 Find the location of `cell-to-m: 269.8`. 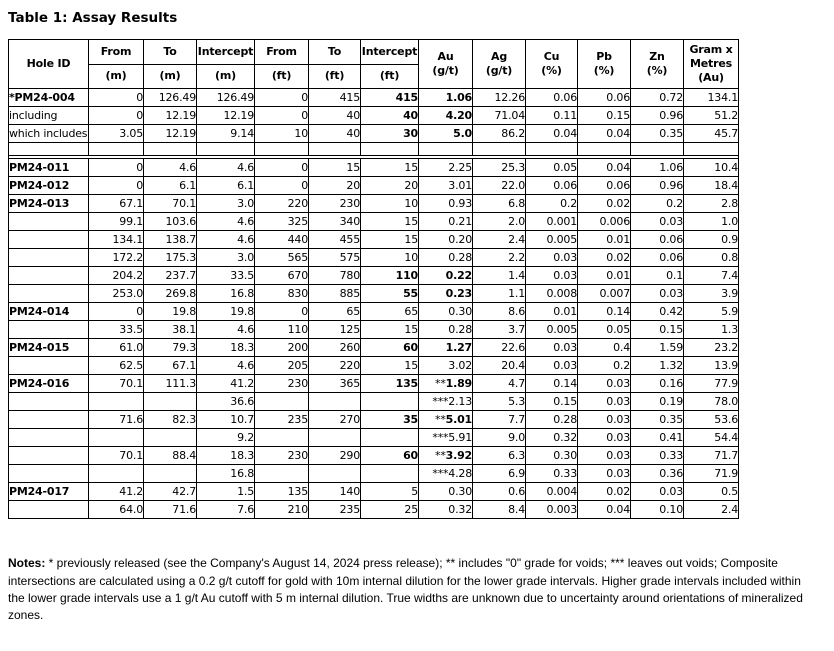

cell-to-m: 269.8 is located at coordinates (170, 294).